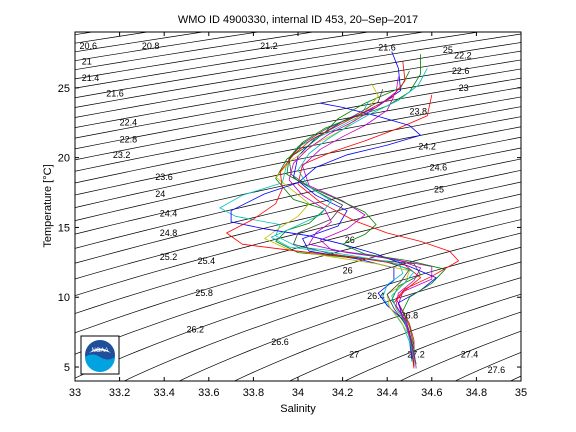  Describe the element at coordinates (119, 393) in the screenshot. I see `x-tick-label: 33.2` at that location.